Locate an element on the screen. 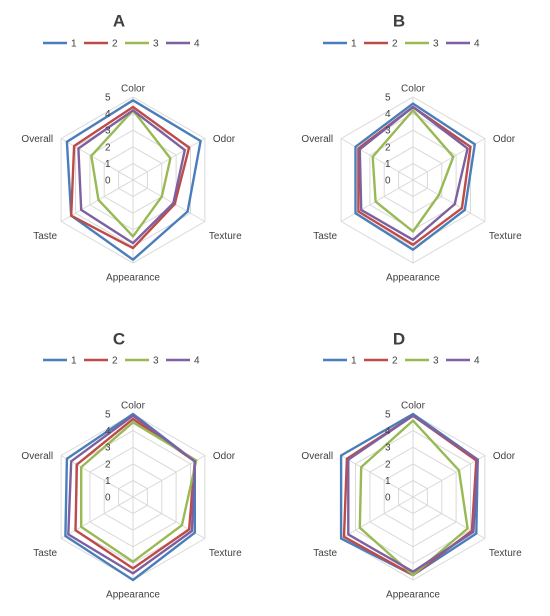 Image resolution: width=550 pixels, height=616 pixels. panel-title: A is located at coordinates (119, 20).